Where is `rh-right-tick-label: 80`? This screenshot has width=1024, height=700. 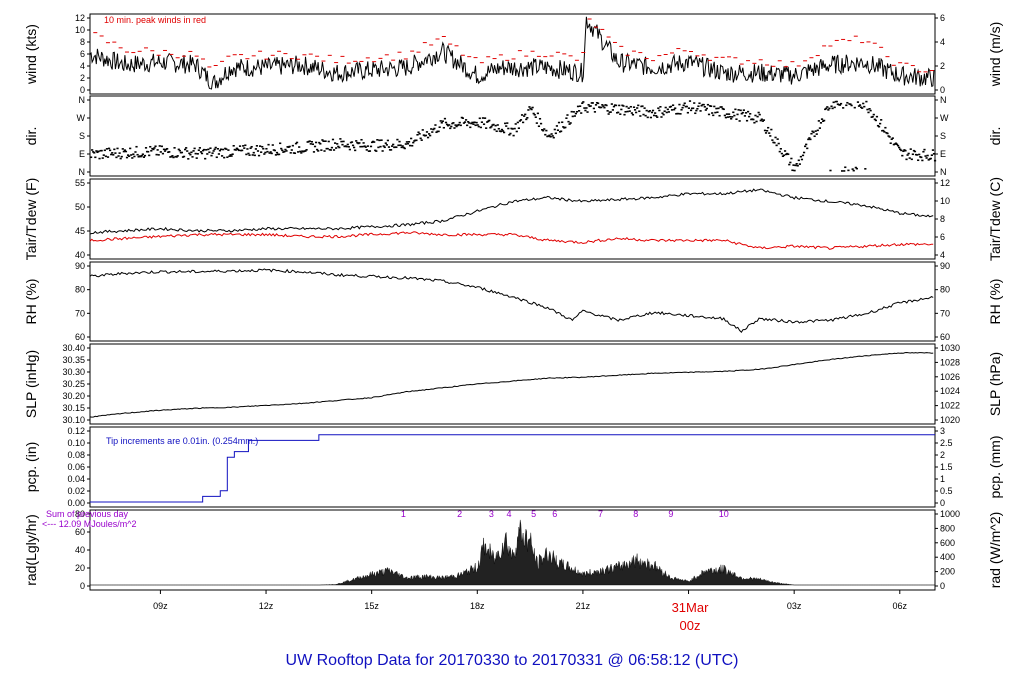 rh-right-tick-label: 80 is located at coordinates (945, 290).